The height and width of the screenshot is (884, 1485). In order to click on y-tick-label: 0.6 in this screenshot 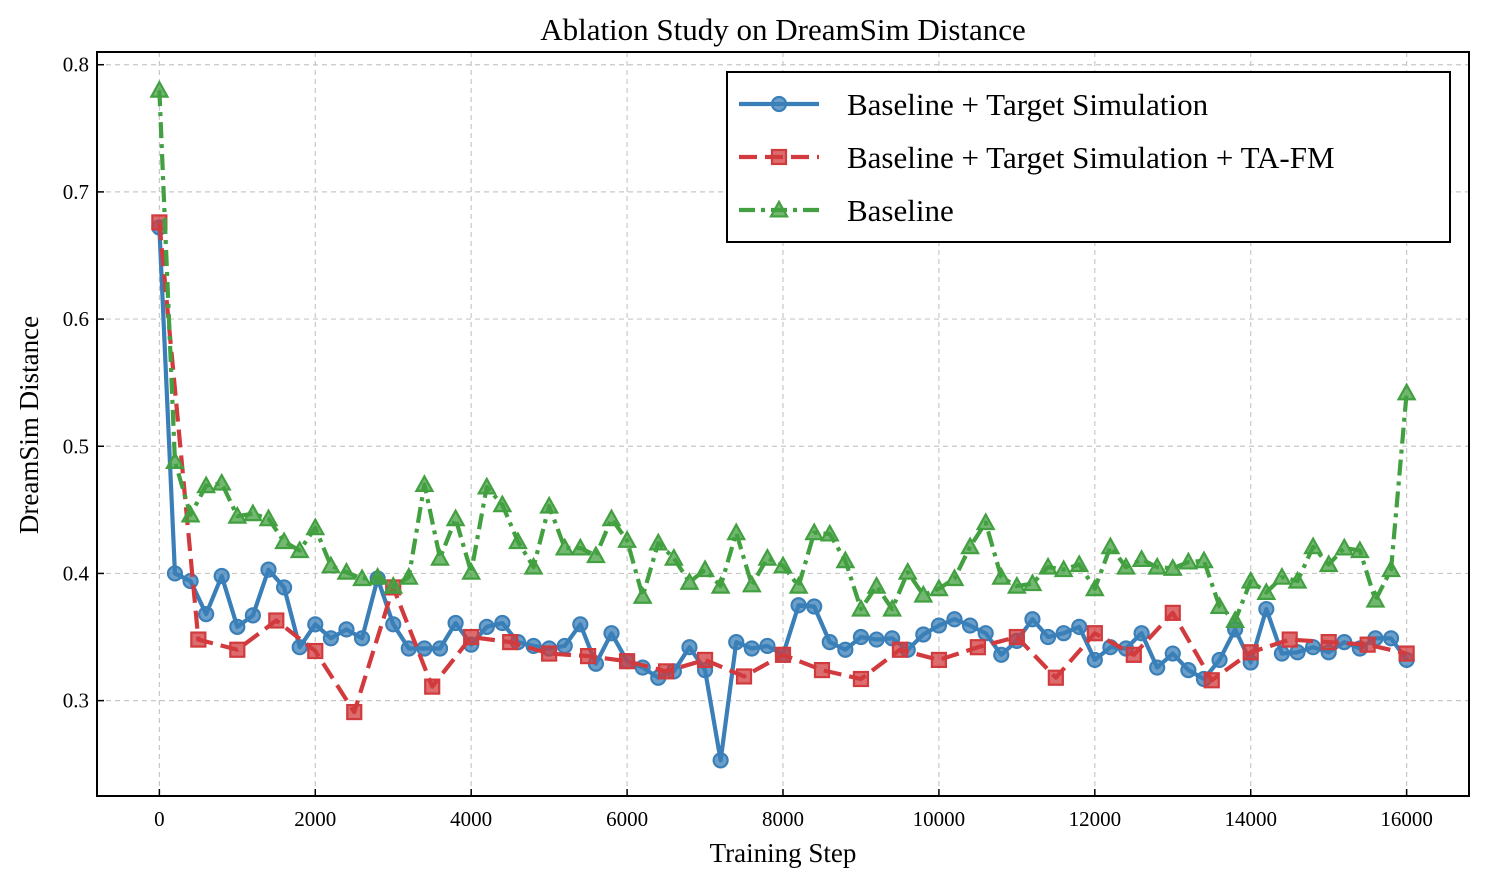, I will do `click(76, 319)`.